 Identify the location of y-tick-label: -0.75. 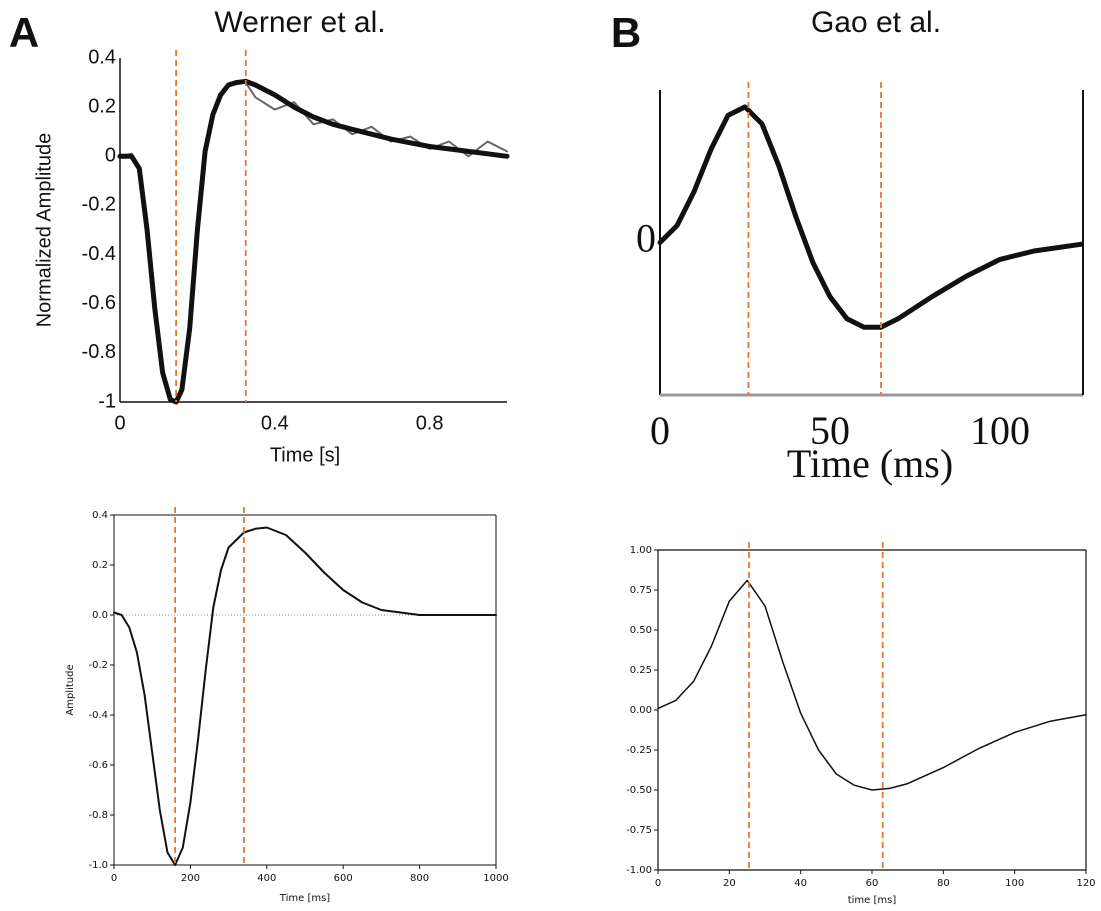
(639, 830).